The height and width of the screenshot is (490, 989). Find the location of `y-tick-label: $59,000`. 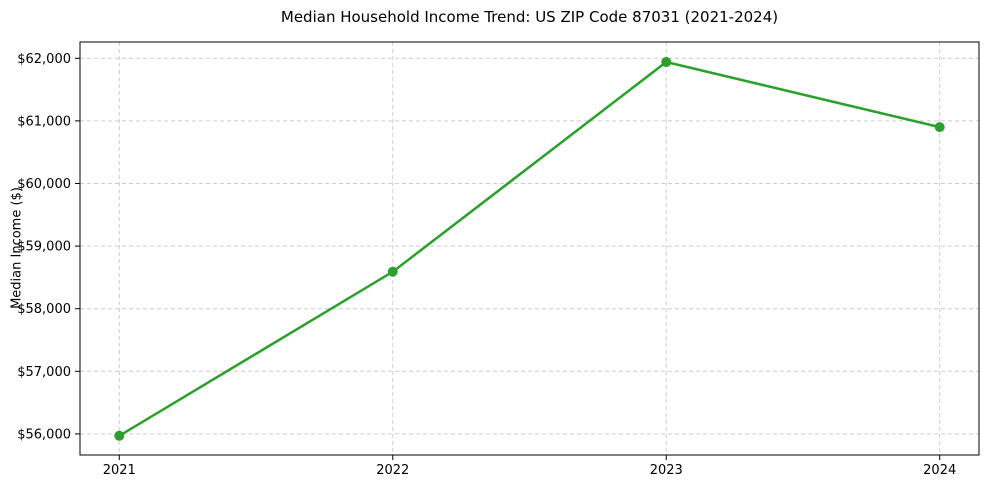

y-tick-label: $59,000 is located at coordinates (44, 247).